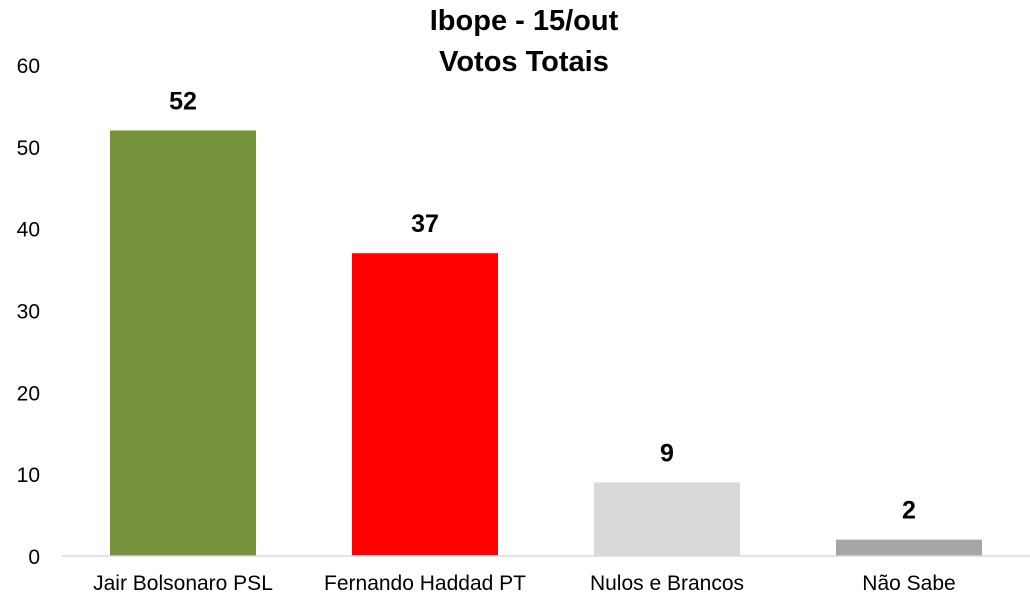 The image size is (1030, 603). I want to click on x-tick-label: Fernando Haddad PT, so click(425, 583).